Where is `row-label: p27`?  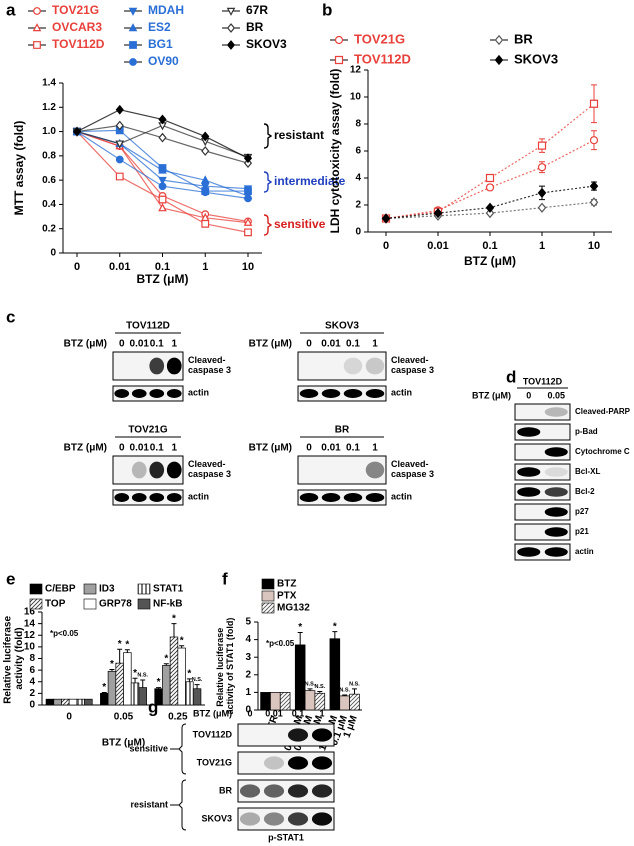 row-label: p27 is located at coordinates (582, 511).